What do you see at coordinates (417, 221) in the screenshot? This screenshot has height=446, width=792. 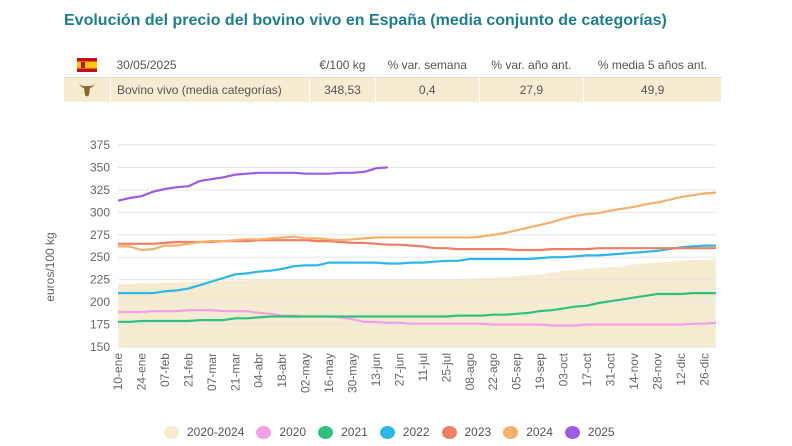 I see `series-line-2024` at bounding box center [417, 221].